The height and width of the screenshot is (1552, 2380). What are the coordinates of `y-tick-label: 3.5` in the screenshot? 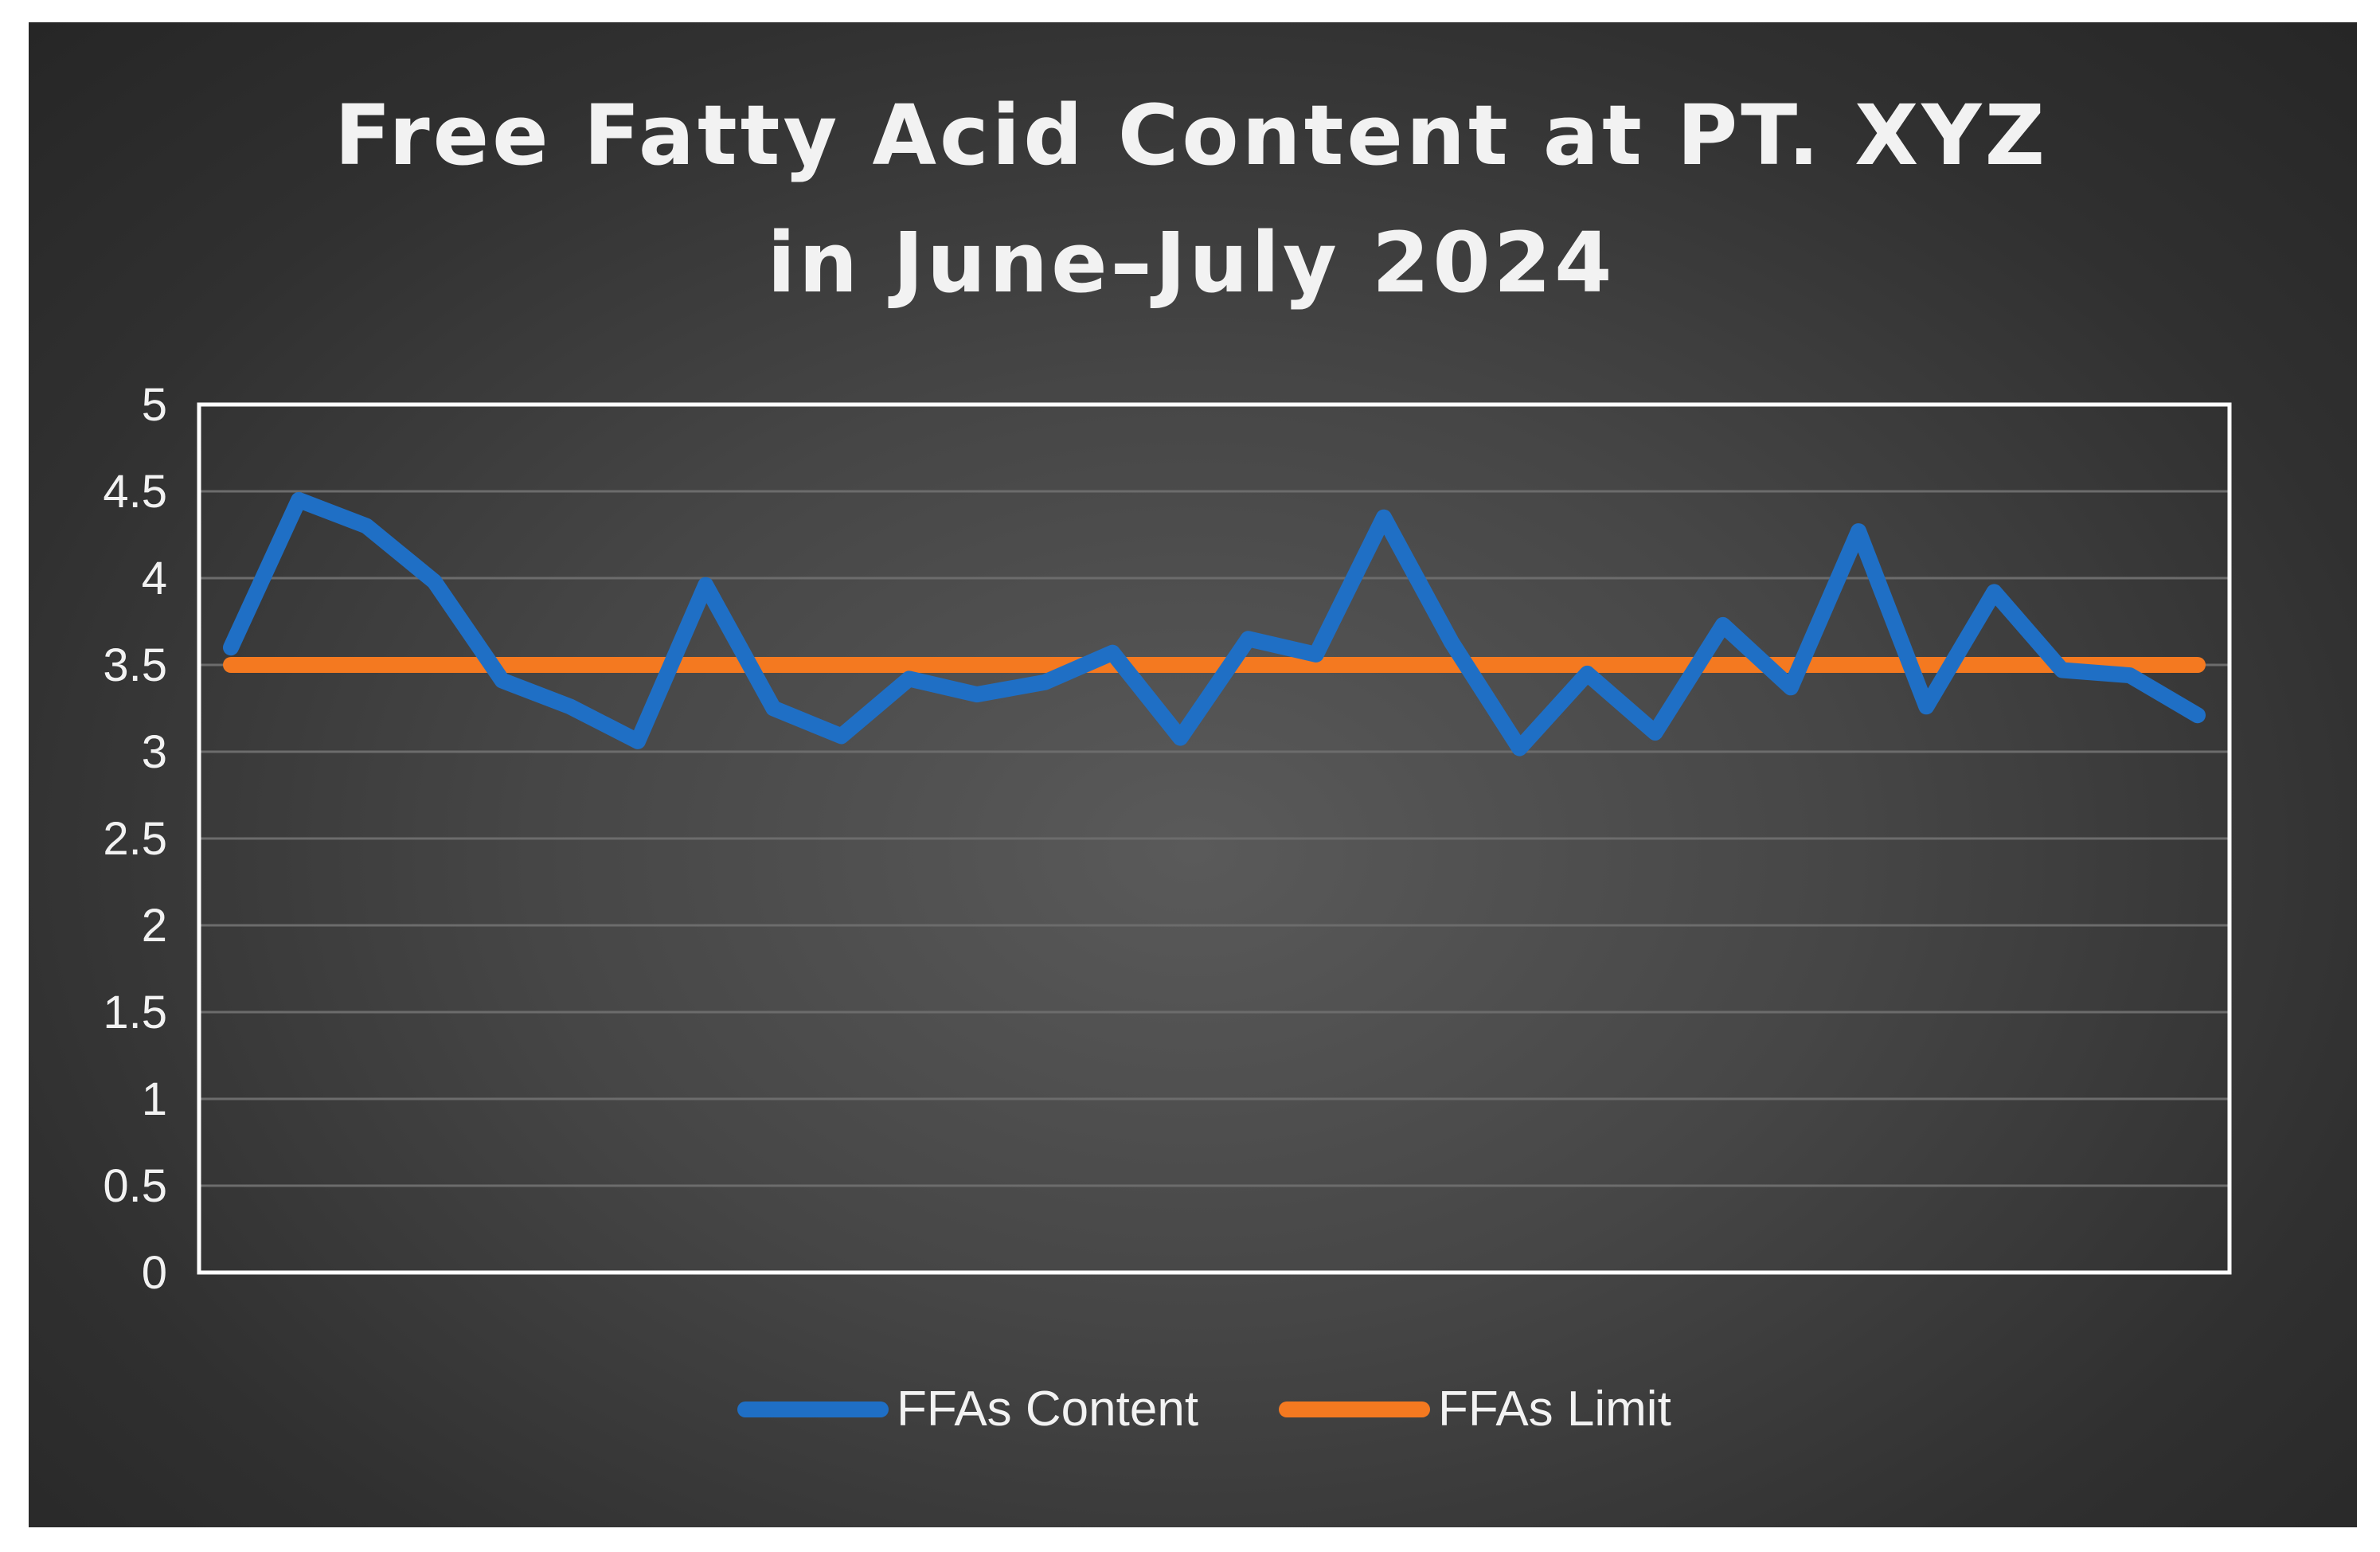 It's located at (135, 665).